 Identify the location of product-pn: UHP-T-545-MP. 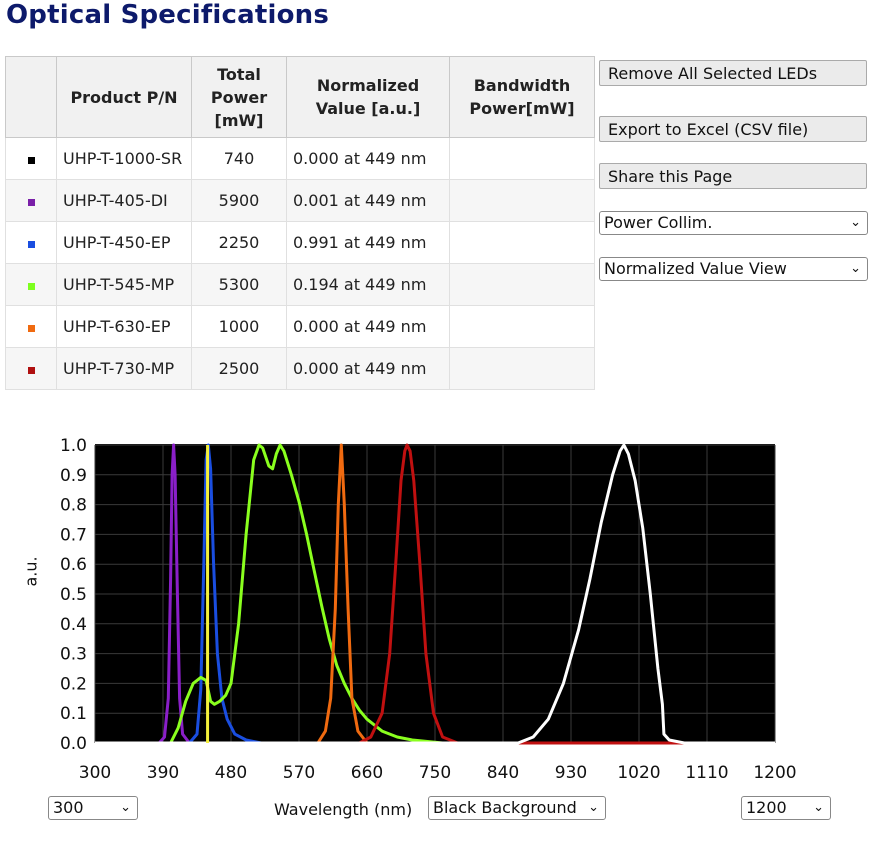
(124, 284).